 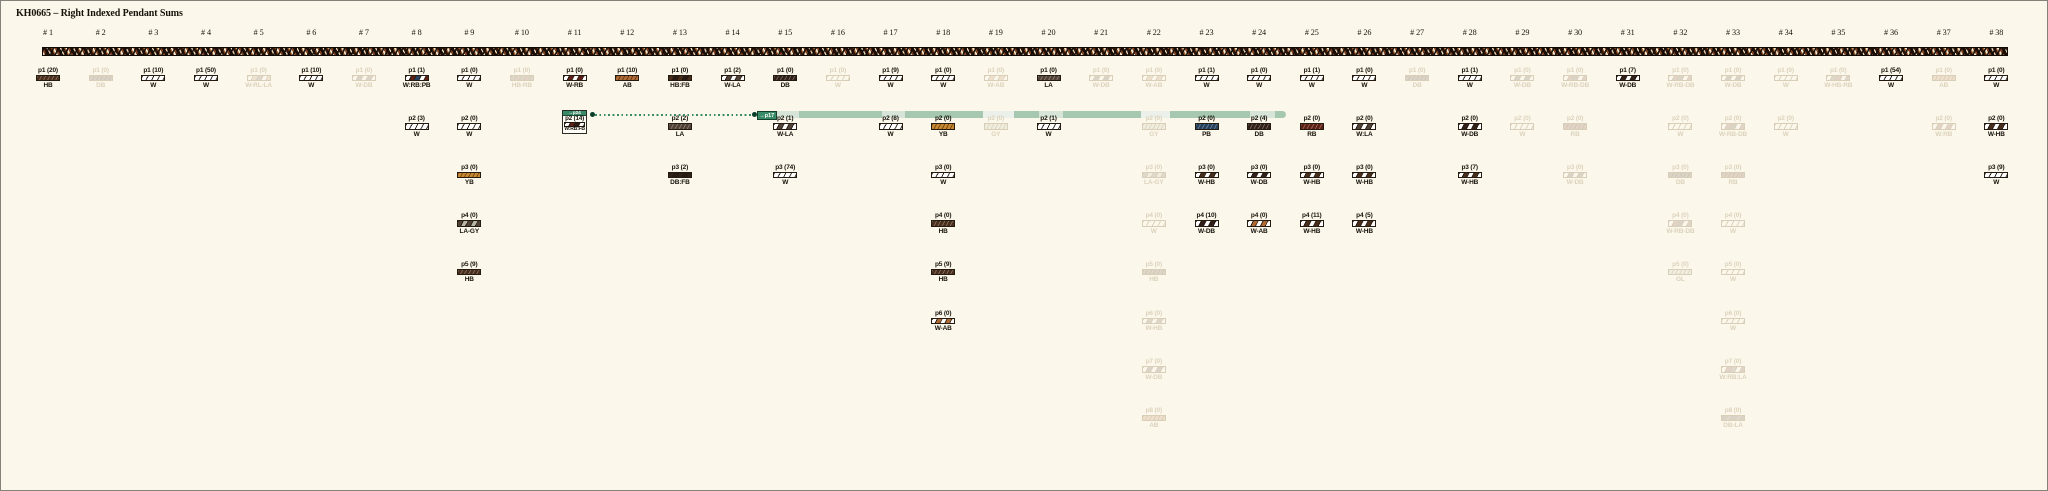 What do you see at coordinates (1733, 362) in the screenshot?
I see `pendant-id-label: p7 (0)` at bounding box center [1733, 362].